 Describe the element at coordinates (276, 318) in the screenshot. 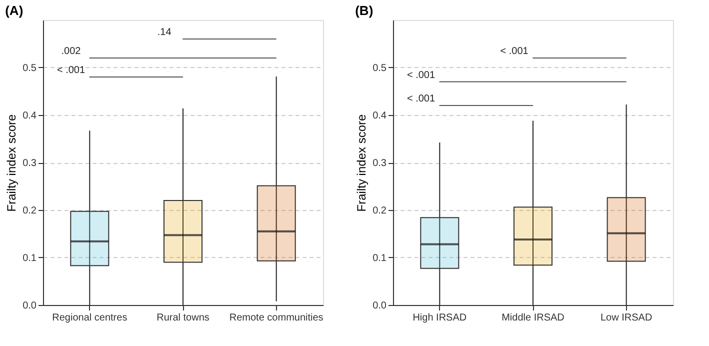

I see `x-tick-label: Remote communities` at that location.